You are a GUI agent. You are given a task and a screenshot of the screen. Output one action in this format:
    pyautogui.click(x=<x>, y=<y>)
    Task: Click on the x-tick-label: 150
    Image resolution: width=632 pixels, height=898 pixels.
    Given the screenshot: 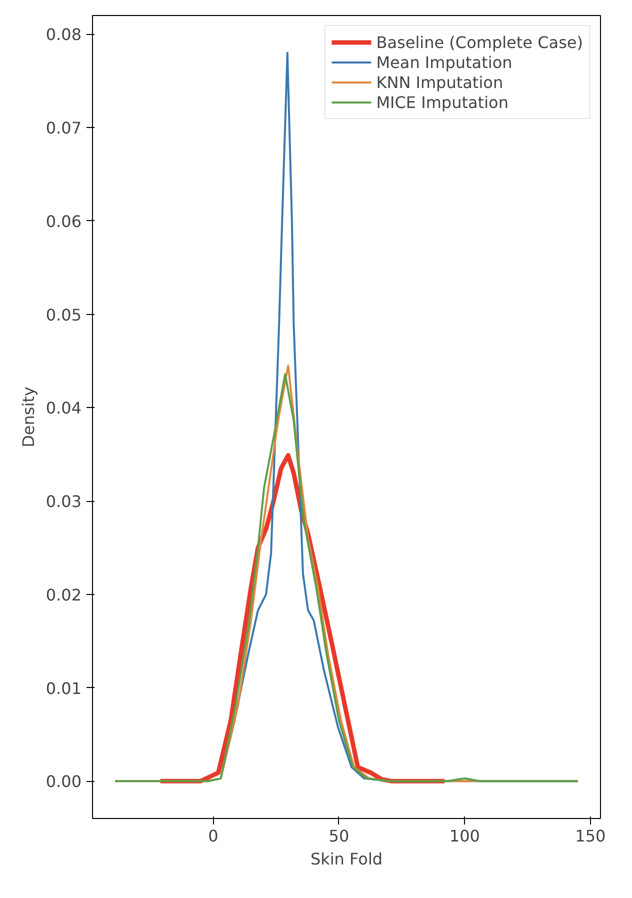 What is the action you would take?
    pyautogui.click(x=590, y=836)
    